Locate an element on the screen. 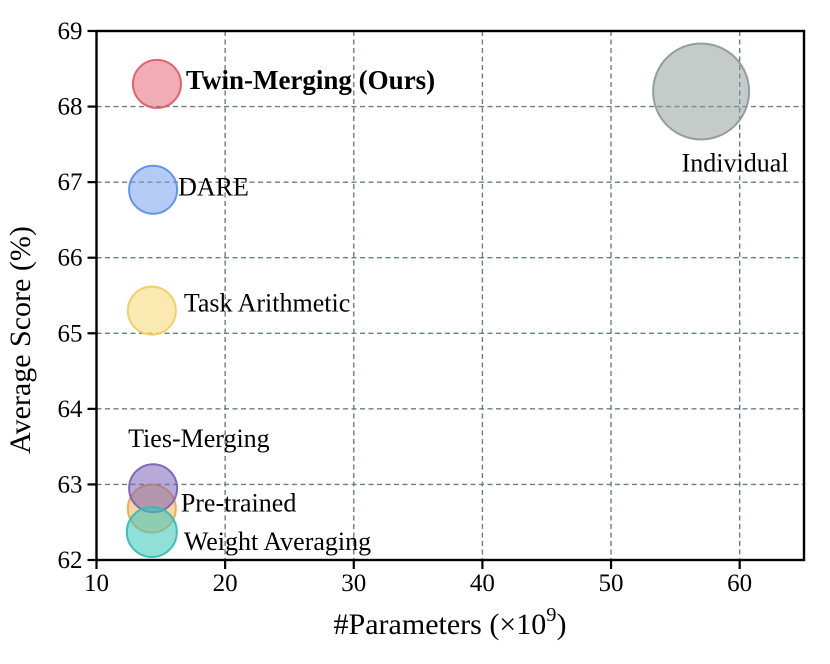  x-tick-label: 40 is located at coordinates (482, 583).